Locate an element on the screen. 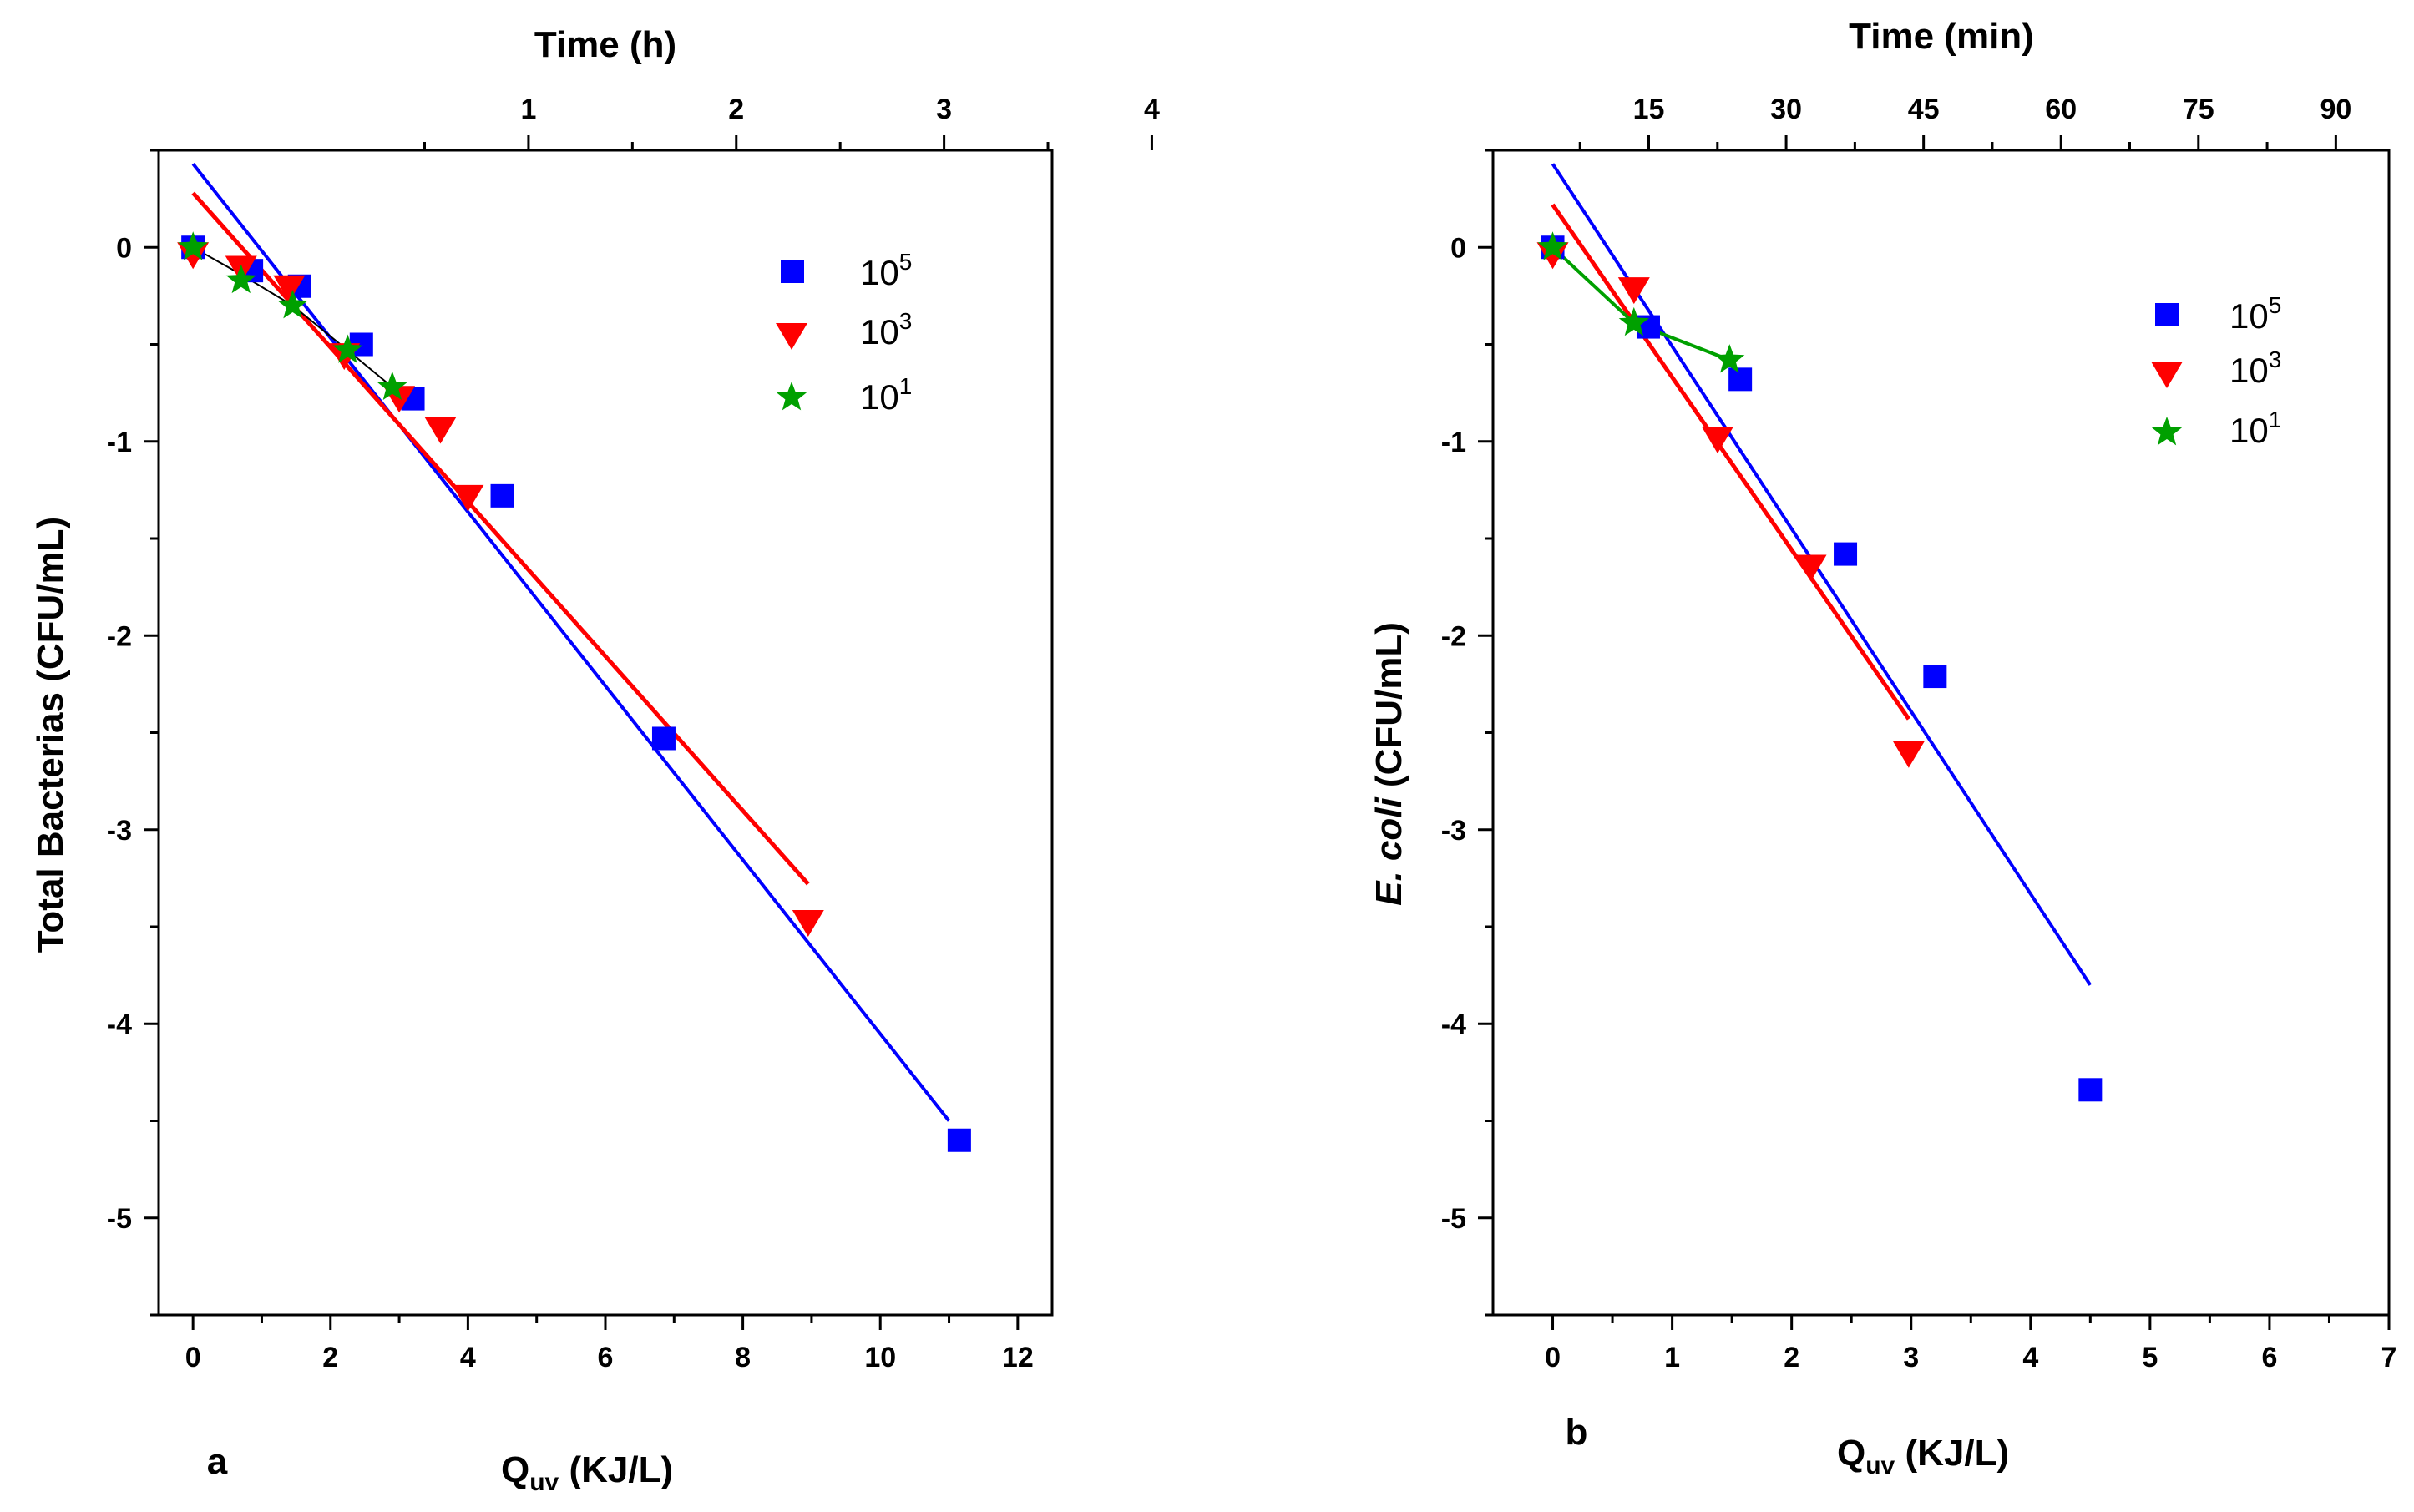  panel-a-x-tick-label: 8 is located at coordinates (743, 1358).